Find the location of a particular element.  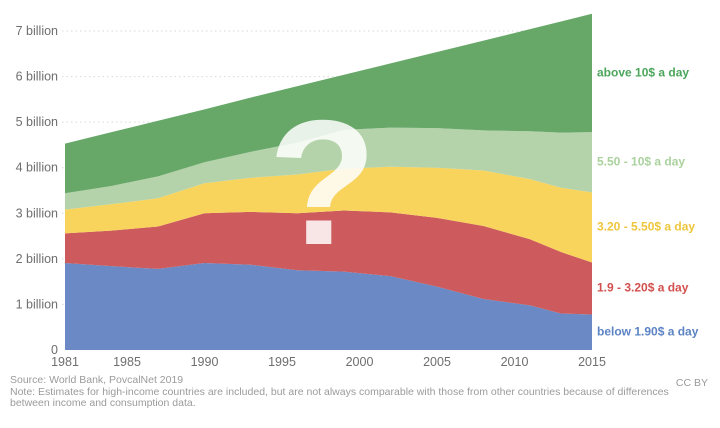

x-tick-label-2015: 2015 is located at coordinates (592, 362).